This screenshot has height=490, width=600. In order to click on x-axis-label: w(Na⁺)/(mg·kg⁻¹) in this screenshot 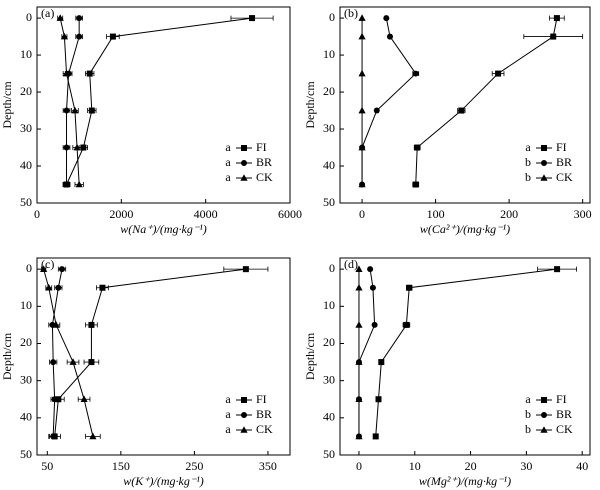, I will do `click(163, 229)`.